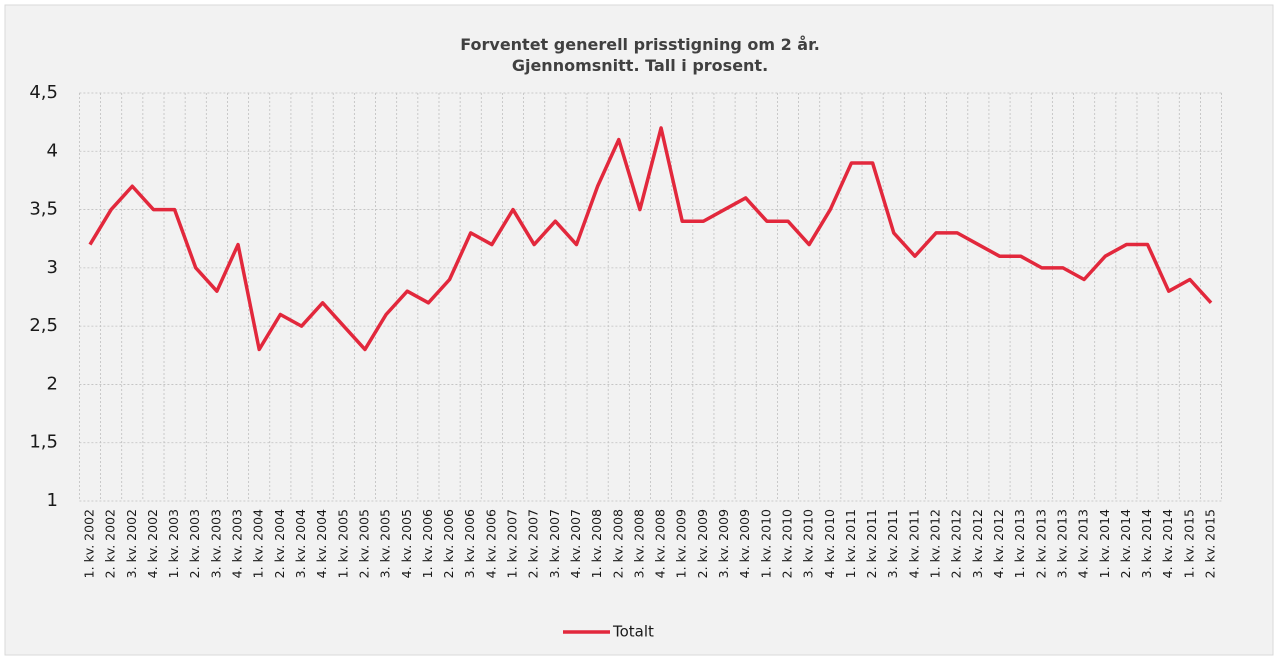 This screenshot has width=1279, height=660. Describe the element at coordinates (512, 543) in the screenshot. I see `x-tick-label: 1. kv. 2007` at that location.